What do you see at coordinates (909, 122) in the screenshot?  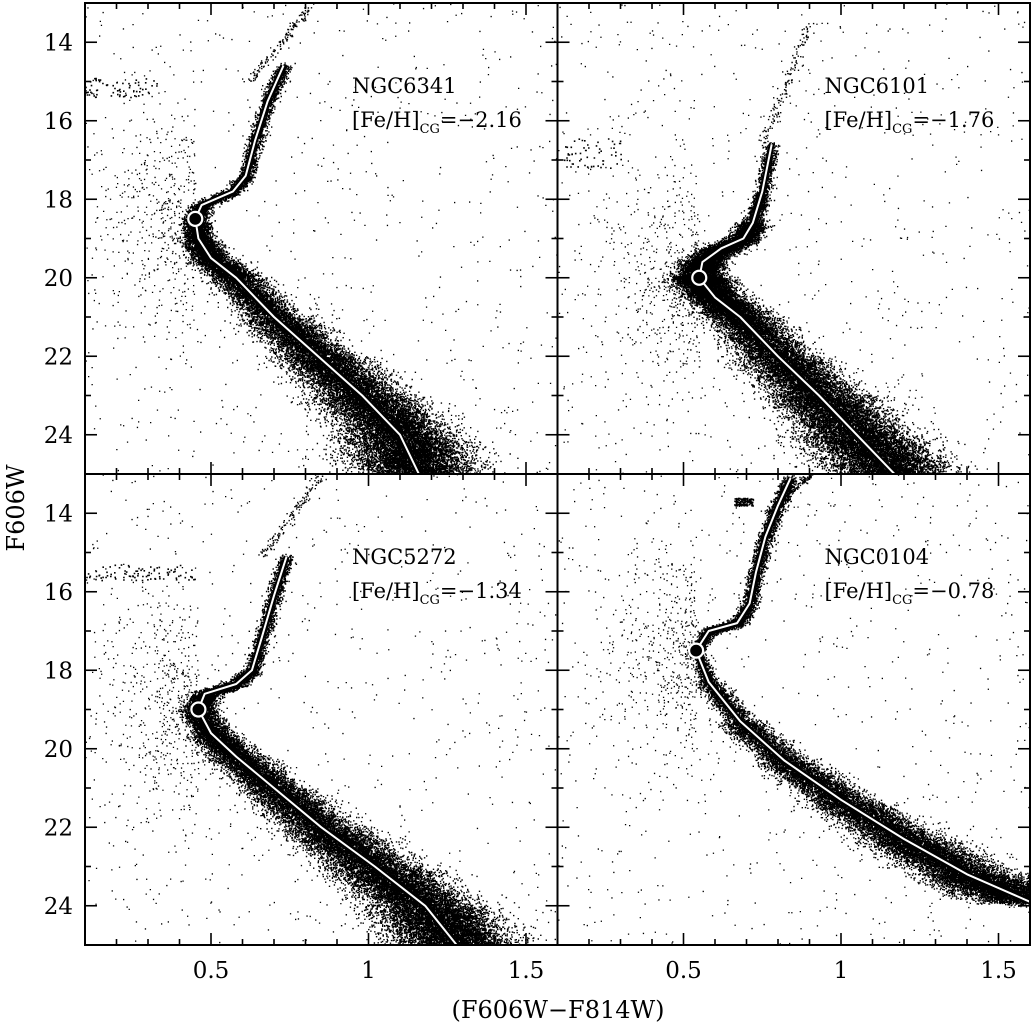 I see `metallicity-label: [Fe/H]CG=−1.76` at bounding box center [909, 122].